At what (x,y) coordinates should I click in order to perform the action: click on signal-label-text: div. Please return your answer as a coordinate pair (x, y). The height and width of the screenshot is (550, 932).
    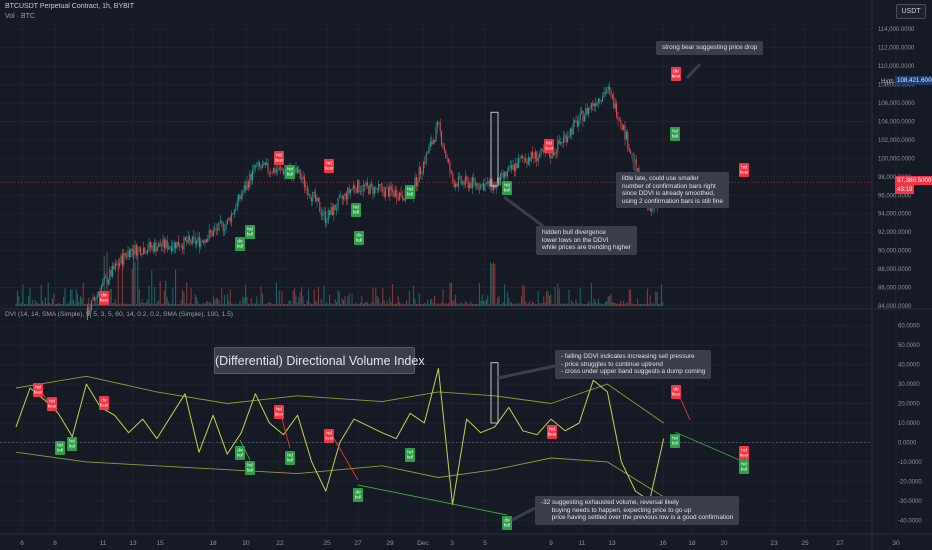
    Looking at the image, I should click on (676, 71).